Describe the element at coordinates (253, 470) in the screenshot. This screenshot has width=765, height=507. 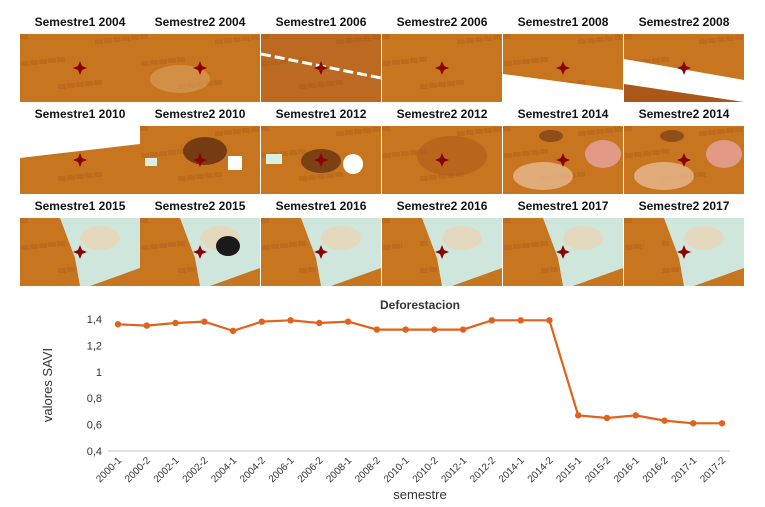
I see `x-tick-label: 2004-2` at that location.